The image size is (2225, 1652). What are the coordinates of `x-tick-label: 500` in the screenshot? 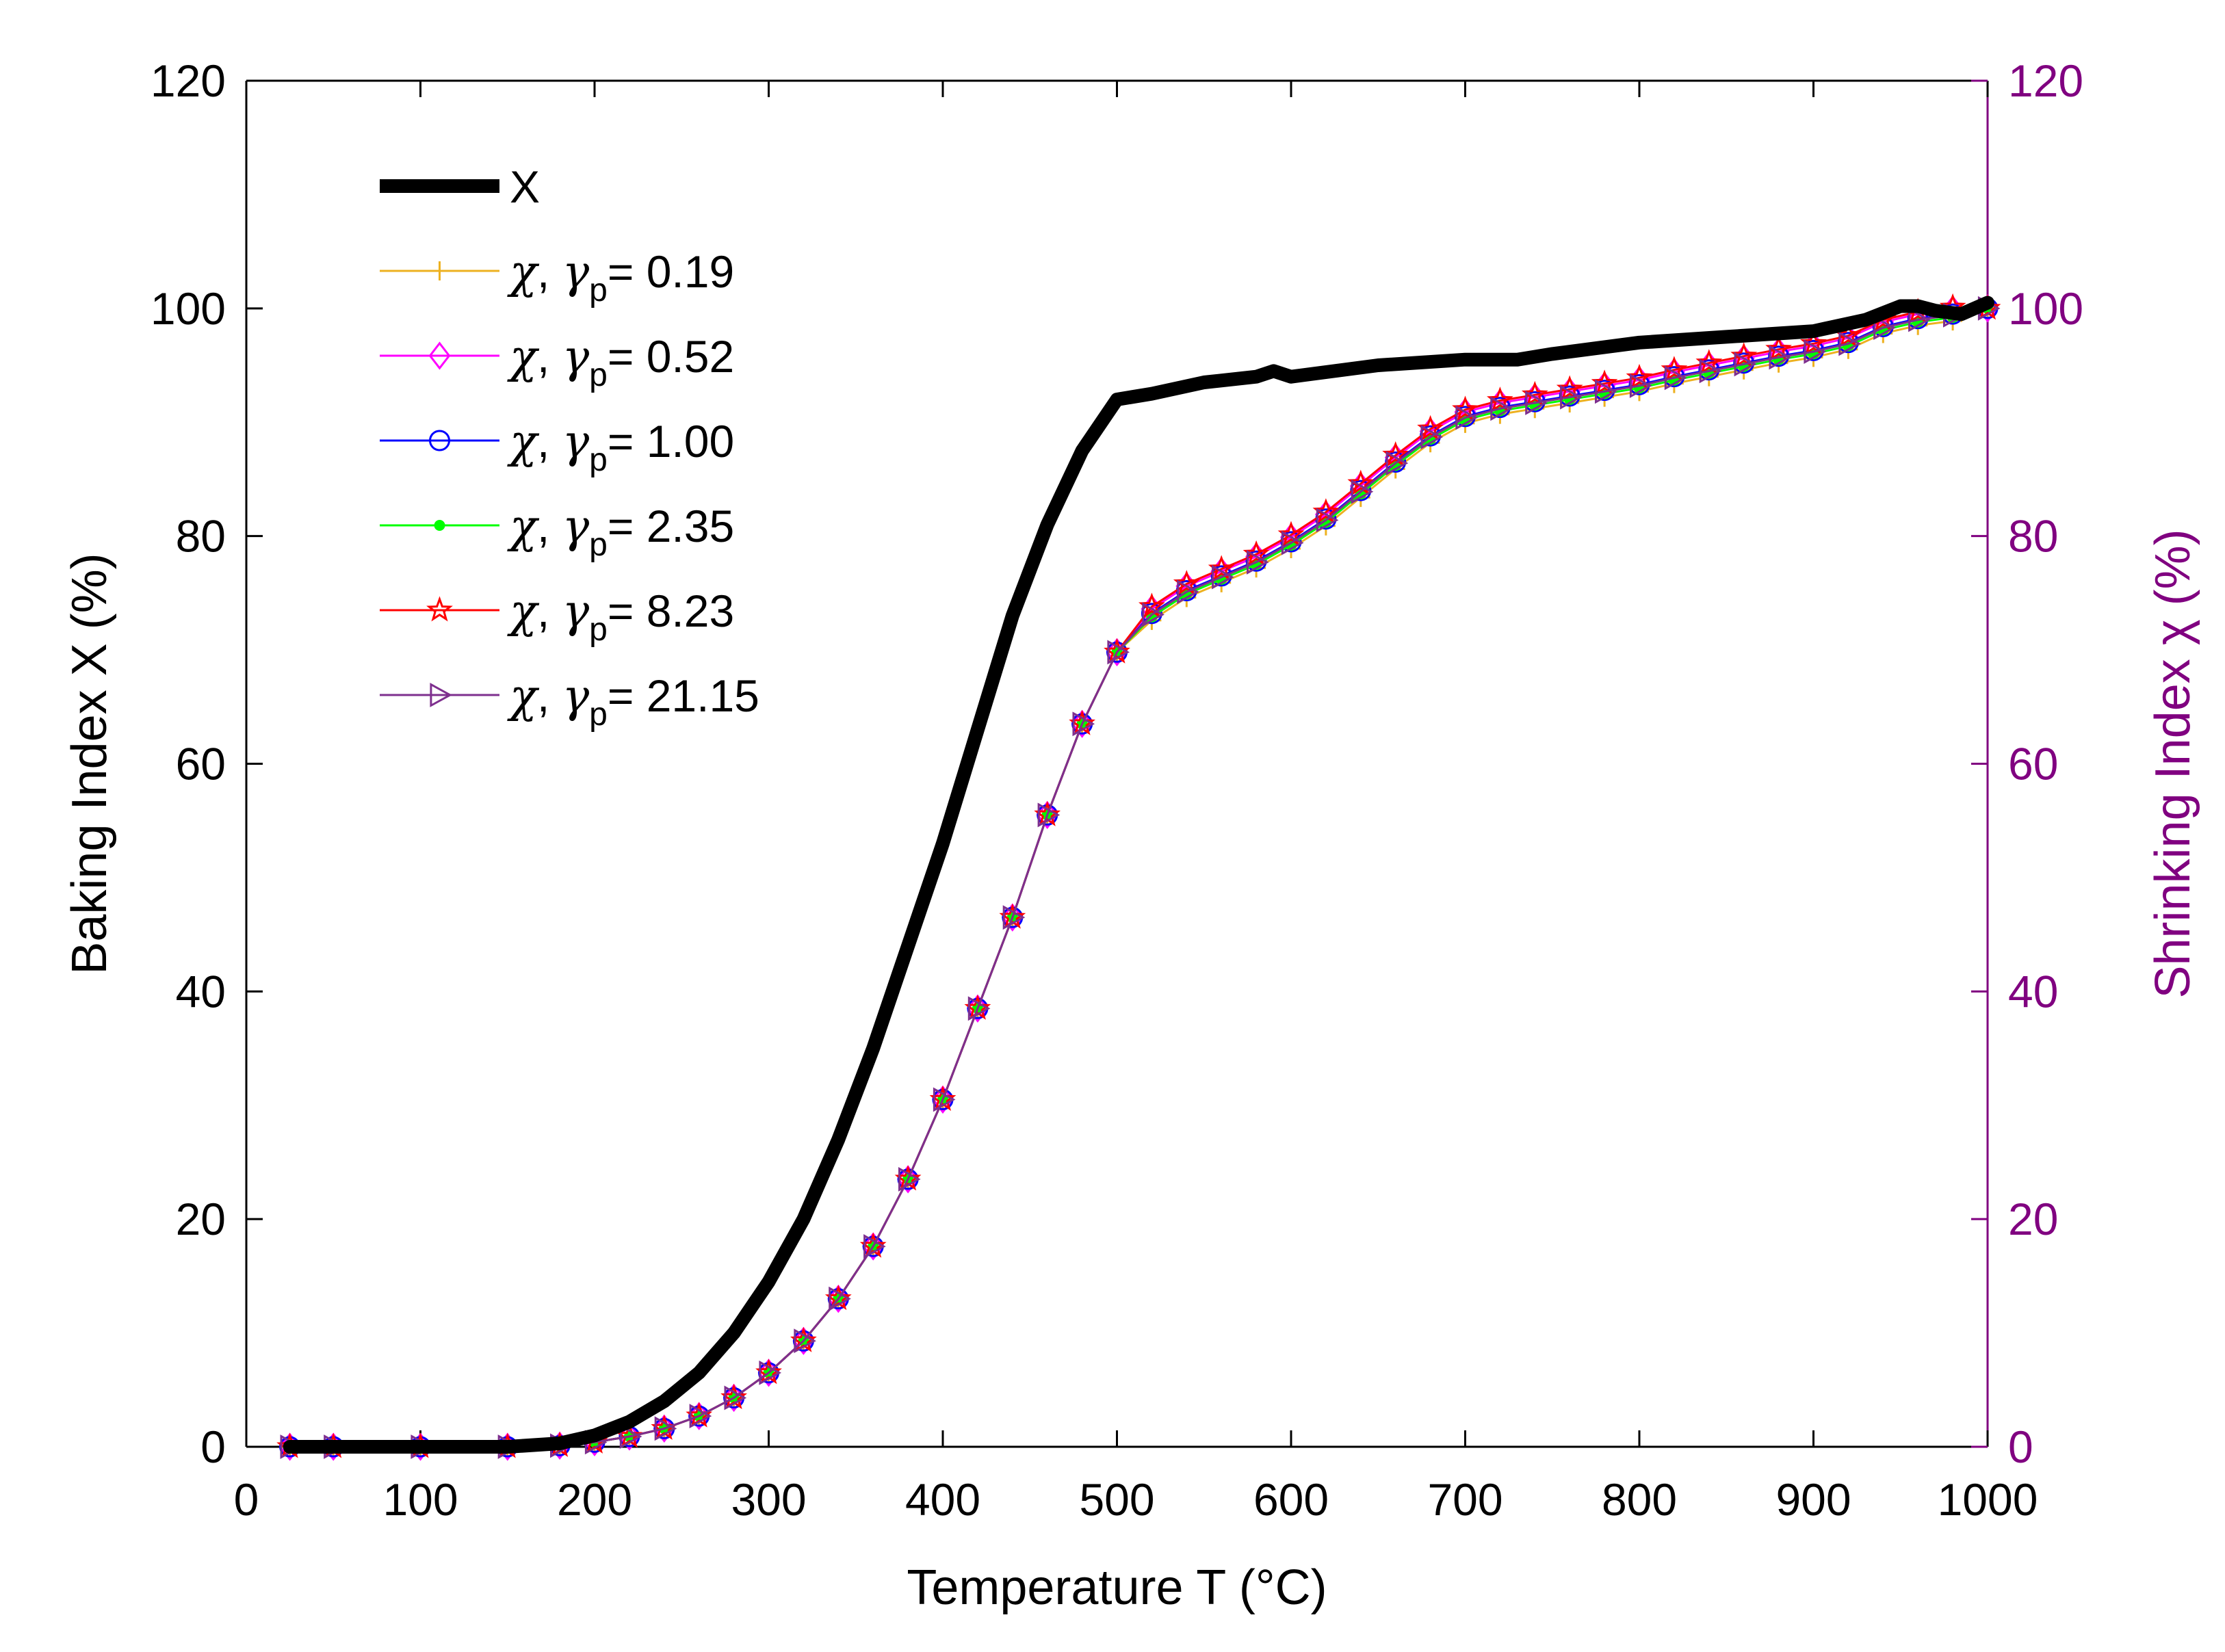 It's located at (1116, 1499).